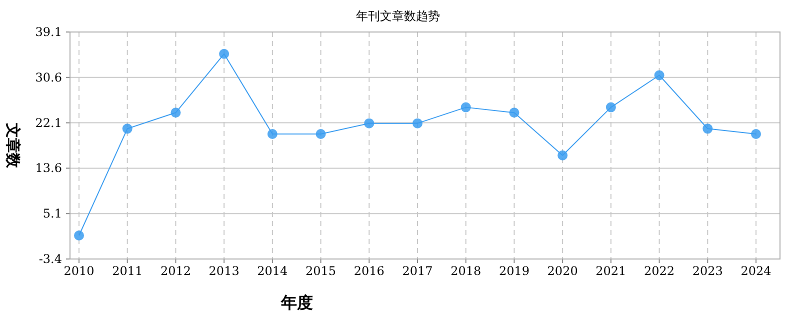 Image resolution: width=790 pixels, height=330 pixels. Describe the element at coordinates (50, 259) in the screenshot. I see `y-tick-label: -3.4` at that location.